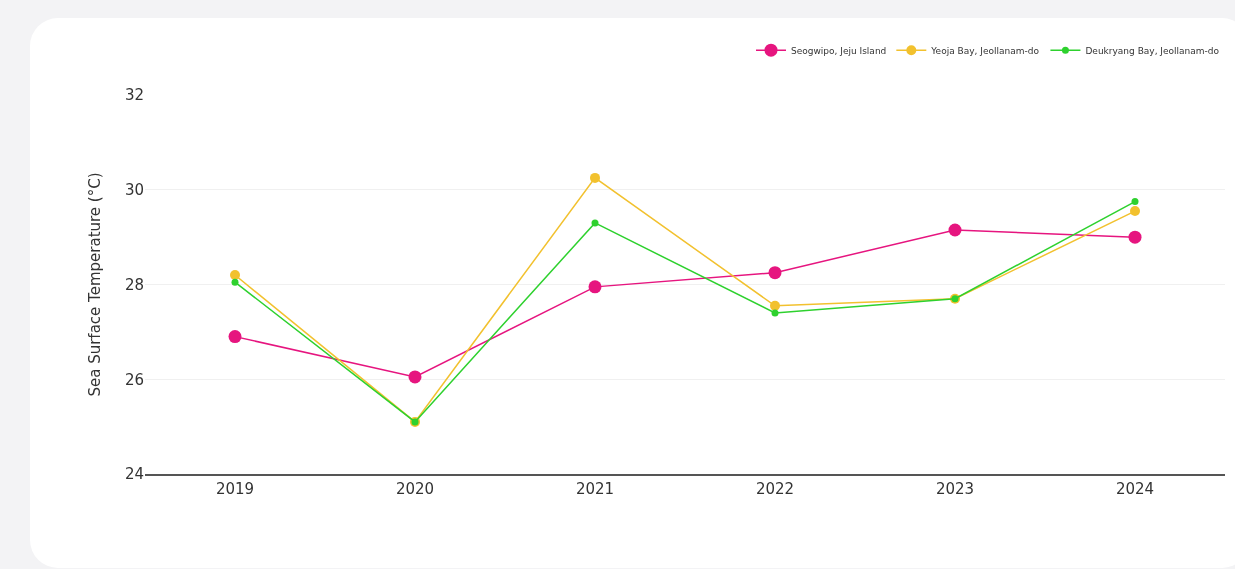 The height and width of the screenshot is (569, 1235). Describe the element at coordinates (775, 488) in the screenshot. I see `x-tick-label: 2022` at that location.